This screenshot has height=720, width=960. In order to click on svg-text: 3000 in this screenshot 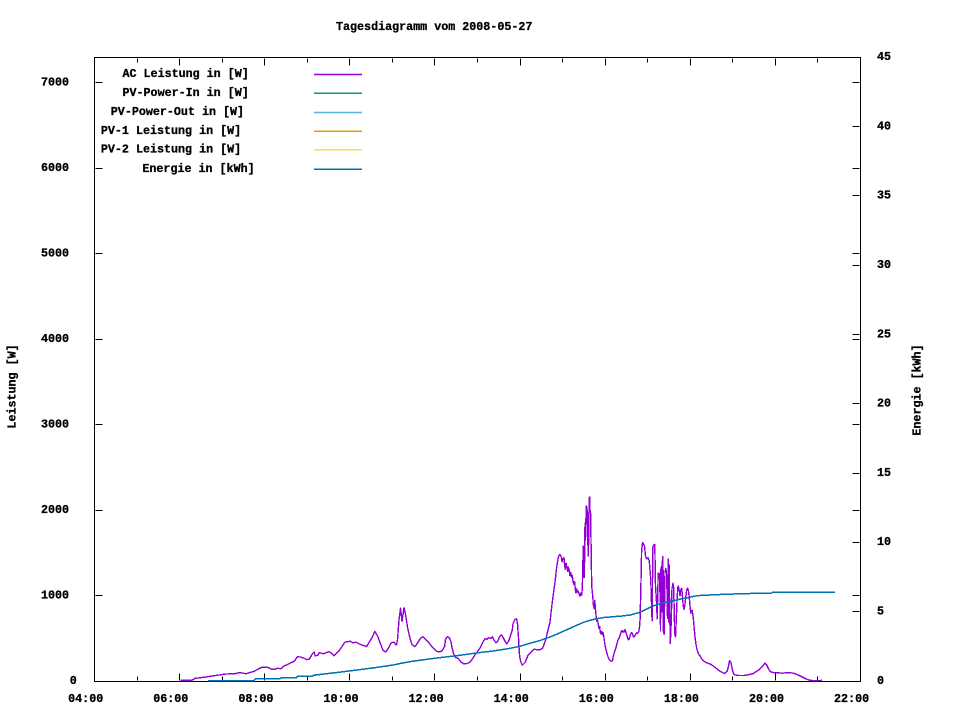, I will do `click(55, 424)`.